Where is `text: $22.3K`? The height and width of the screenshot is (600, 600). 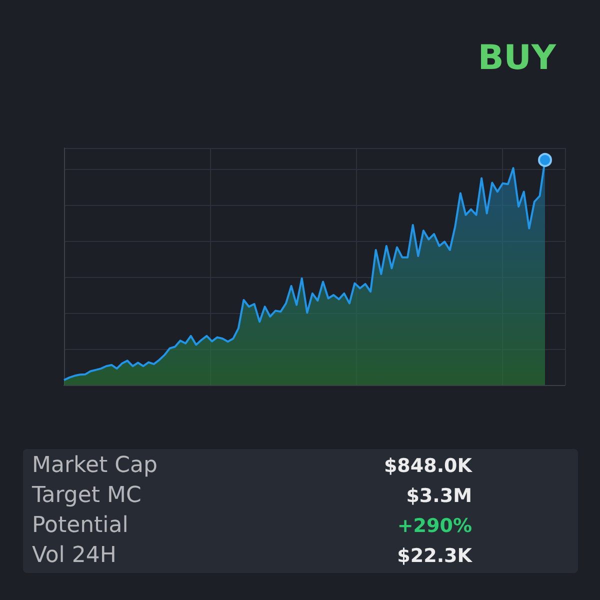 text: $22.3K is located at coordinates (434, 556).